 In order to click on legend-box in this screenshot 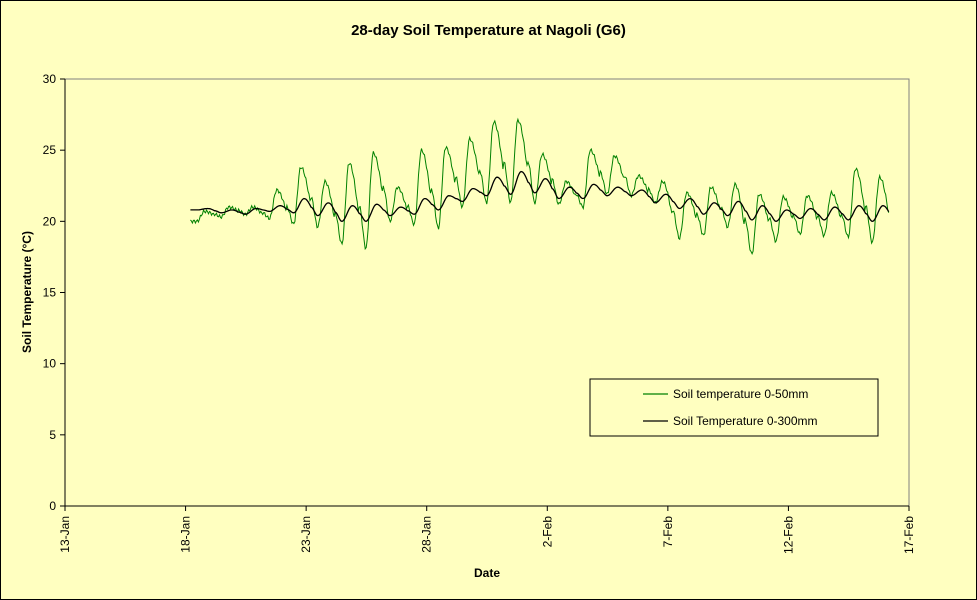, I will do `click(734, 407)`.